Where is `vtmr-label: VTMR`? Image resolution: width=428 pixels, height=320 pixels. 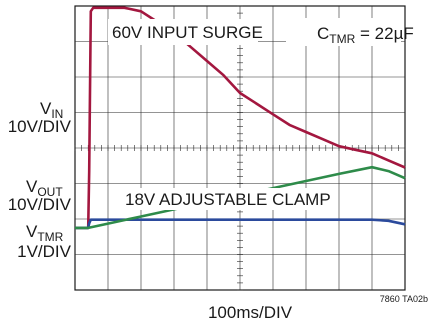
vtmr-label: VTMR is located at coordinates (45, 233).